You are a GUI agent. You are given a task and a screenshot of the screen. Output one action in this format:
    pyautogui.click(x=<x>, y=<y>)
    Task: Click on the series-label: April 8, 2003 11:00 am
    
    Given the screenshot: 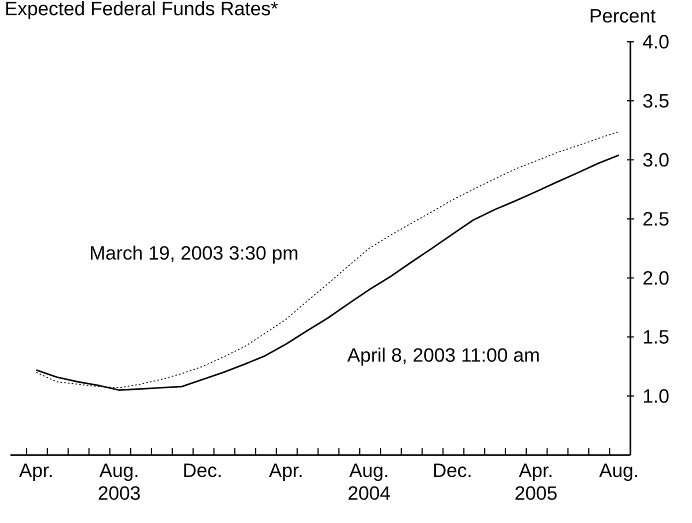 What is the action you would take?
    pyautogui.click(x=443, y=357)
    